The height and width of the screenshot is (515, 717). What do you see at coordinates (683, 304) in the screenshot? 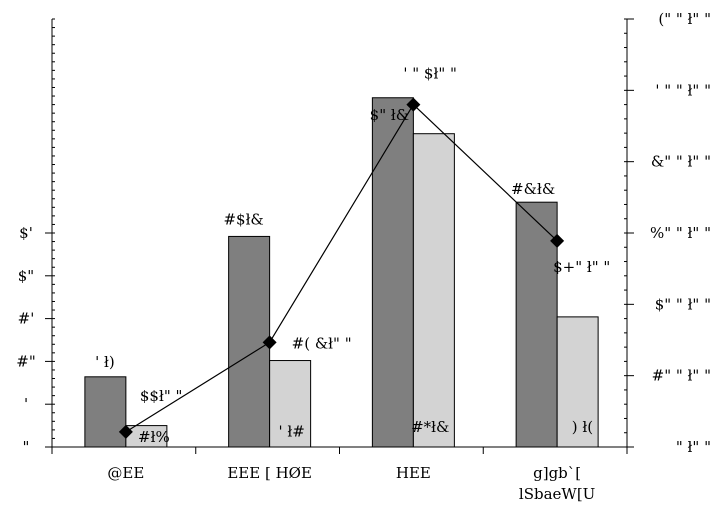
I see `y-right-tick-label: $" " ł" "` at bounding box center [683, 304].